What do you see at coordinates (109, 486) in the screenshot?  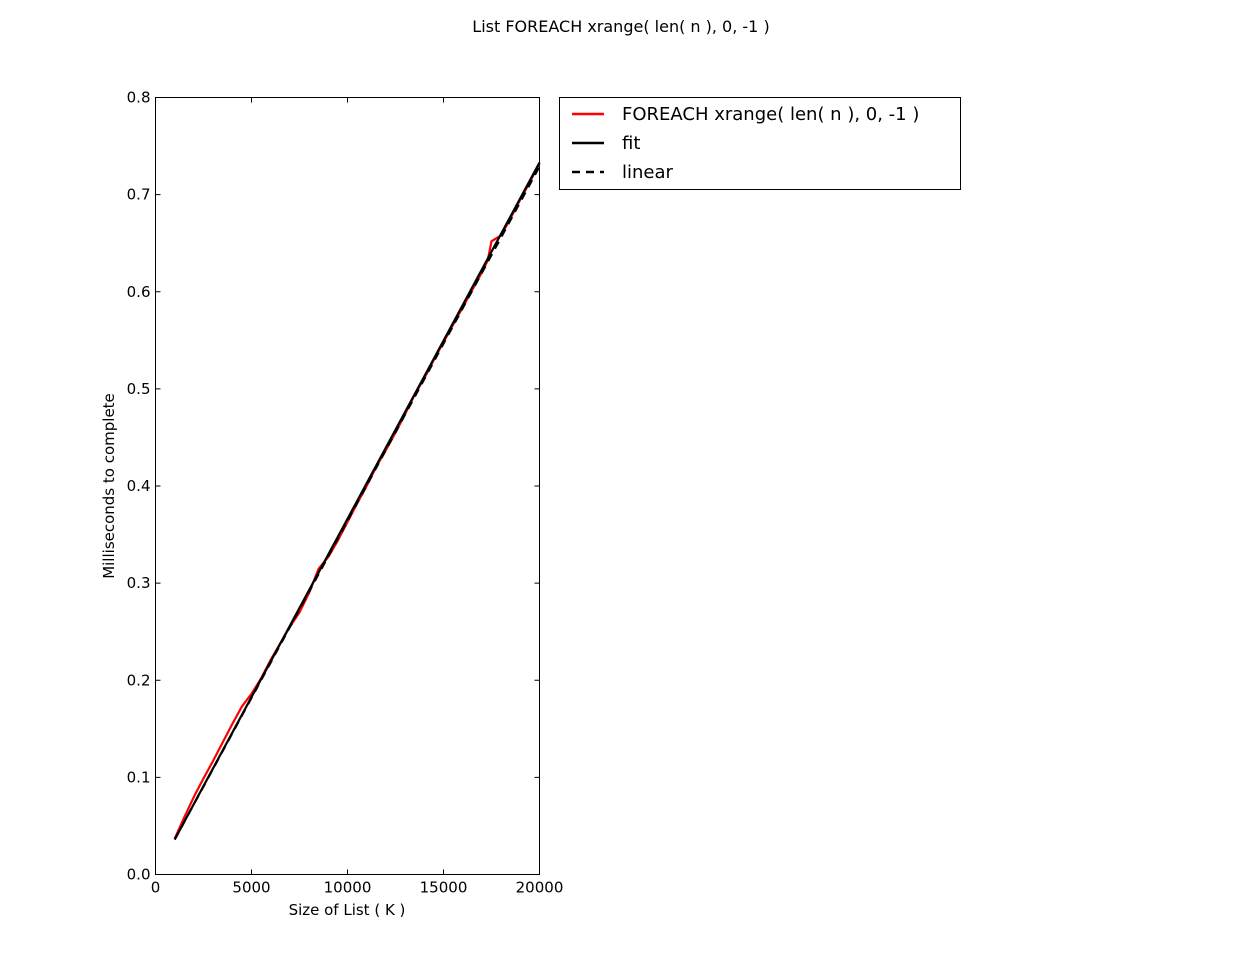 I see `y-axis-label: Milliseconds to complete` at bounding box center [109, 486].